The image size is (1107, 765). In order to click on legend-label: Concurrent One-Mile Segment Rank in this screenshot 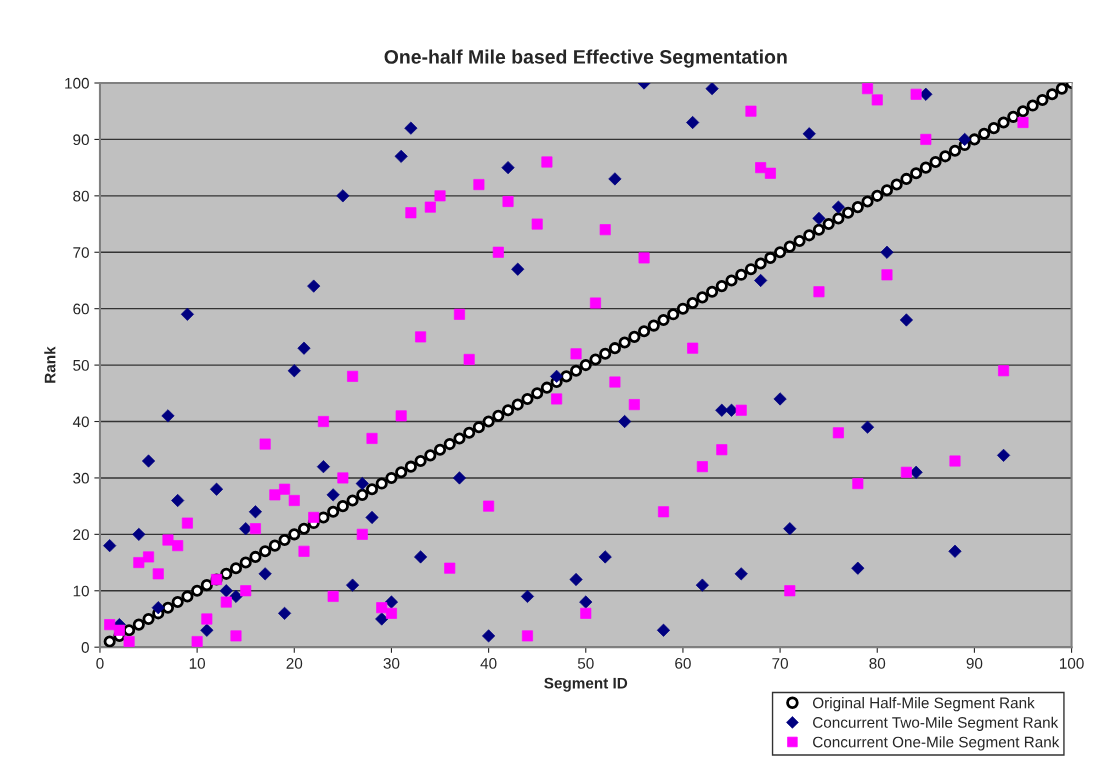, I will do `click(936, 743)`.